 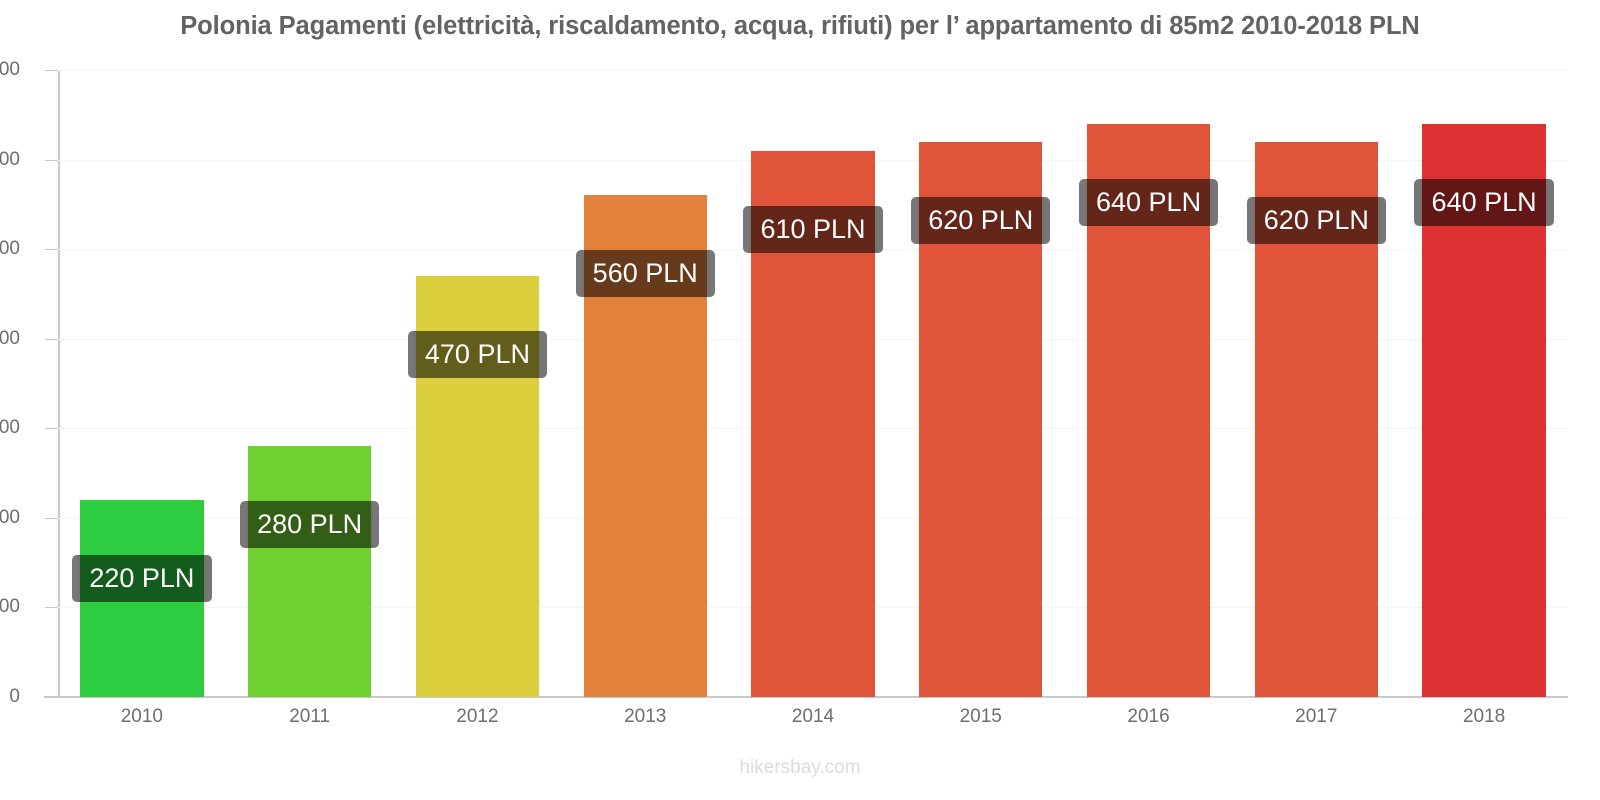 I want to click on x-axis-tick-labels: 2010 2011 2012 2013 2014 2015 2016 2017 2018, so click(x=813, y=726).